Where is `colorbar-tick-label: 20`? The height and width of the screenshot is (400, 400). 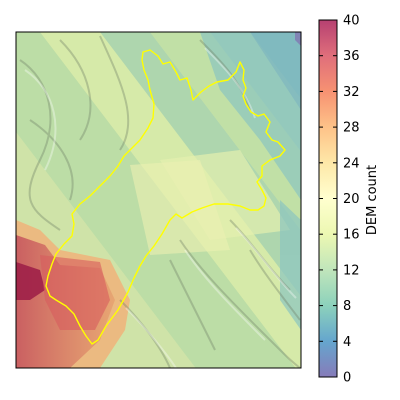 colorbar-tick-label: 20 is located at coordinates (351, 199).